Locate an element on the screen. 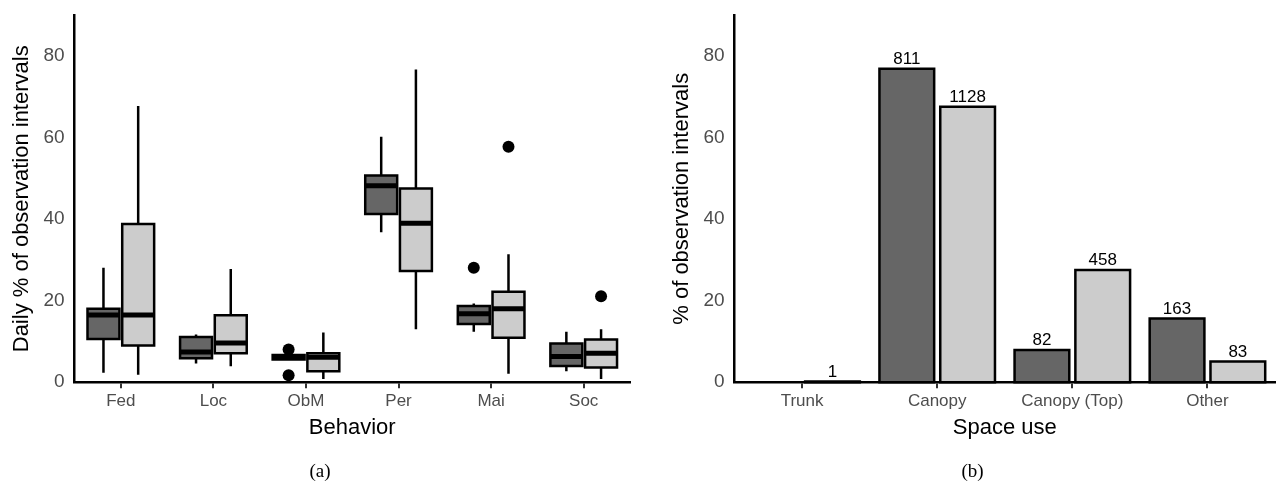 The width and height of the screenshot is (1285, 493). x-tick-label: Canopy (Top) is located at coordinates (1072, 401).